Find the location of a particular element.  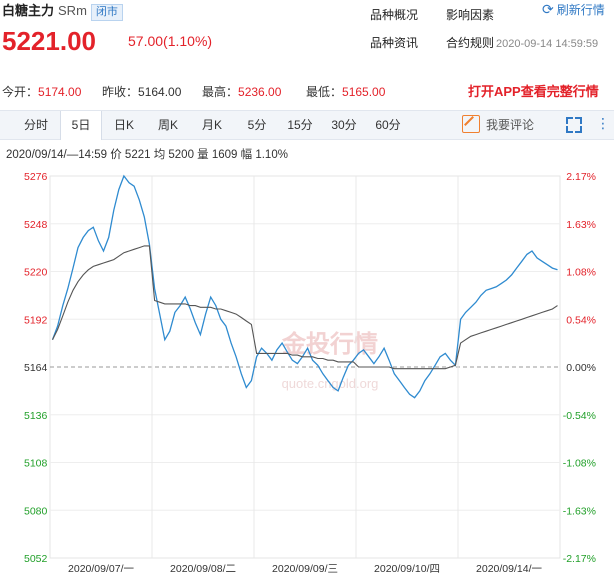

quote-high: 最高：5236.00 is located at coordinates (242, 92).